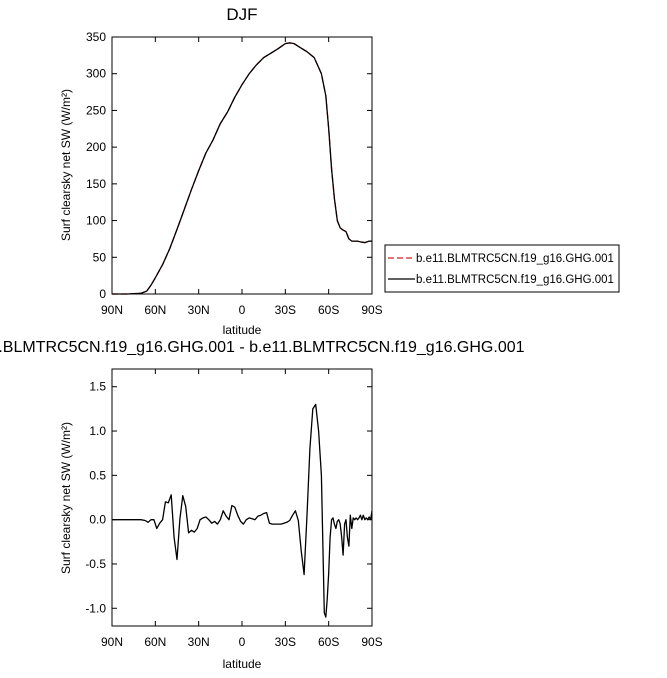 The width and height of the screenshot is (667, 678). I want to click on top-chart-title: DJF, so click(241, 14).